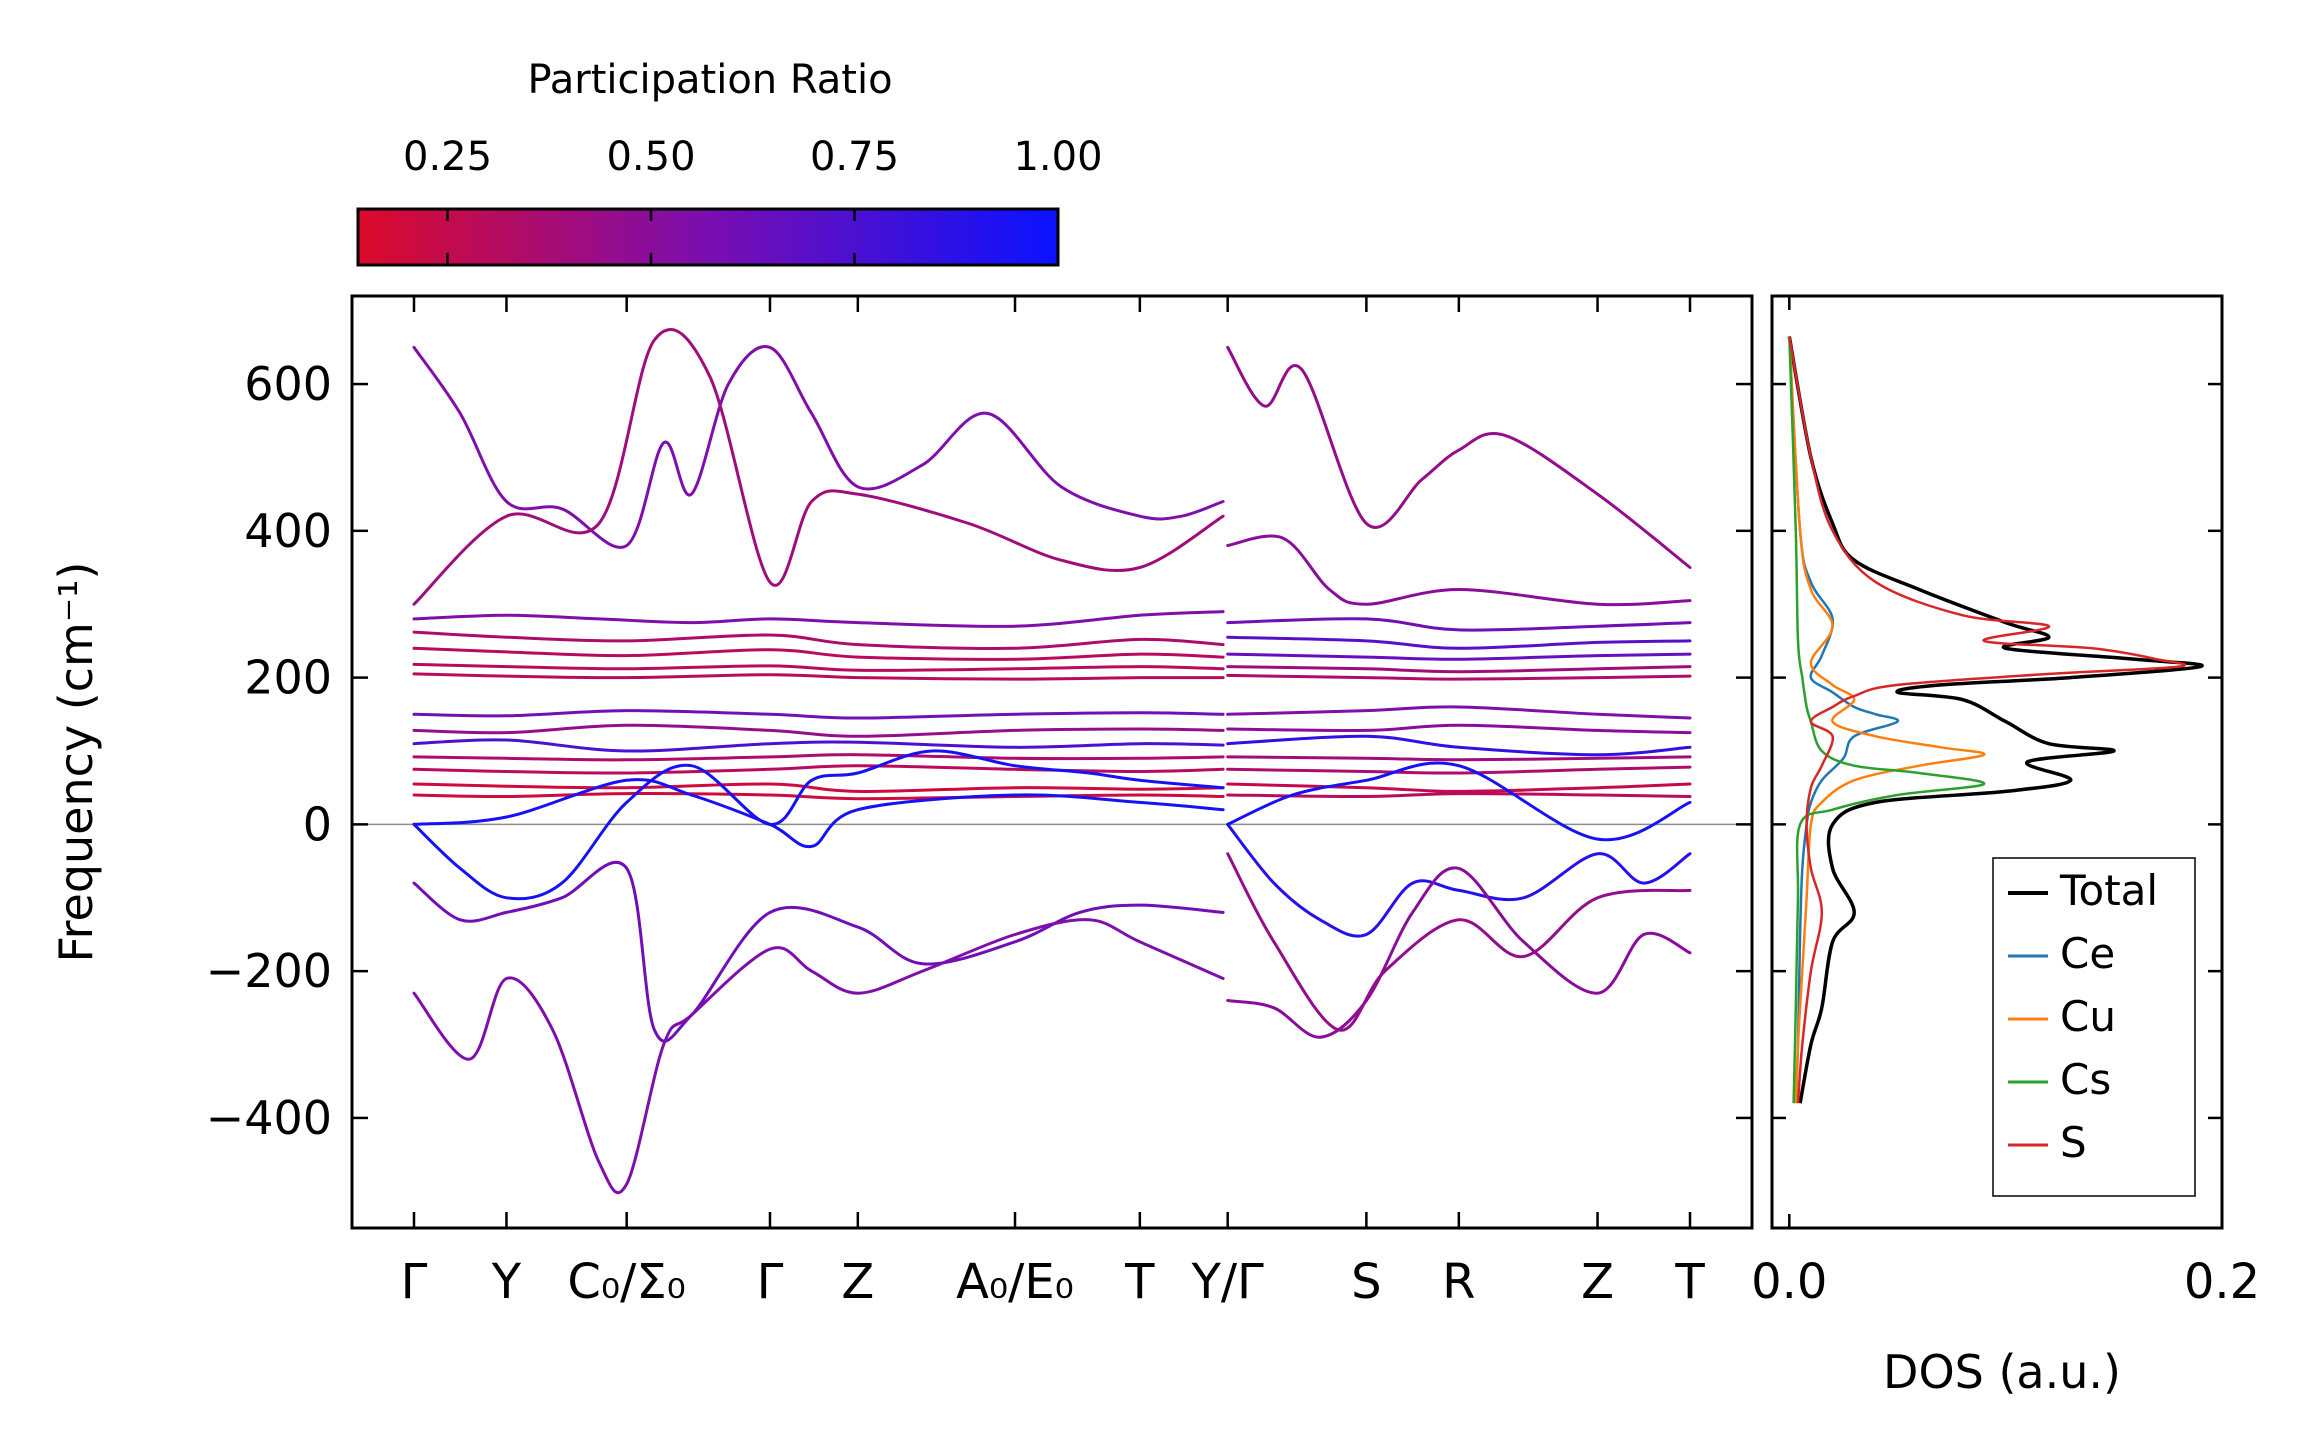 This screenshot has width=2314, height=1455. I want to click on dos-xtick-label: 0.2, so click(2222, 1282).